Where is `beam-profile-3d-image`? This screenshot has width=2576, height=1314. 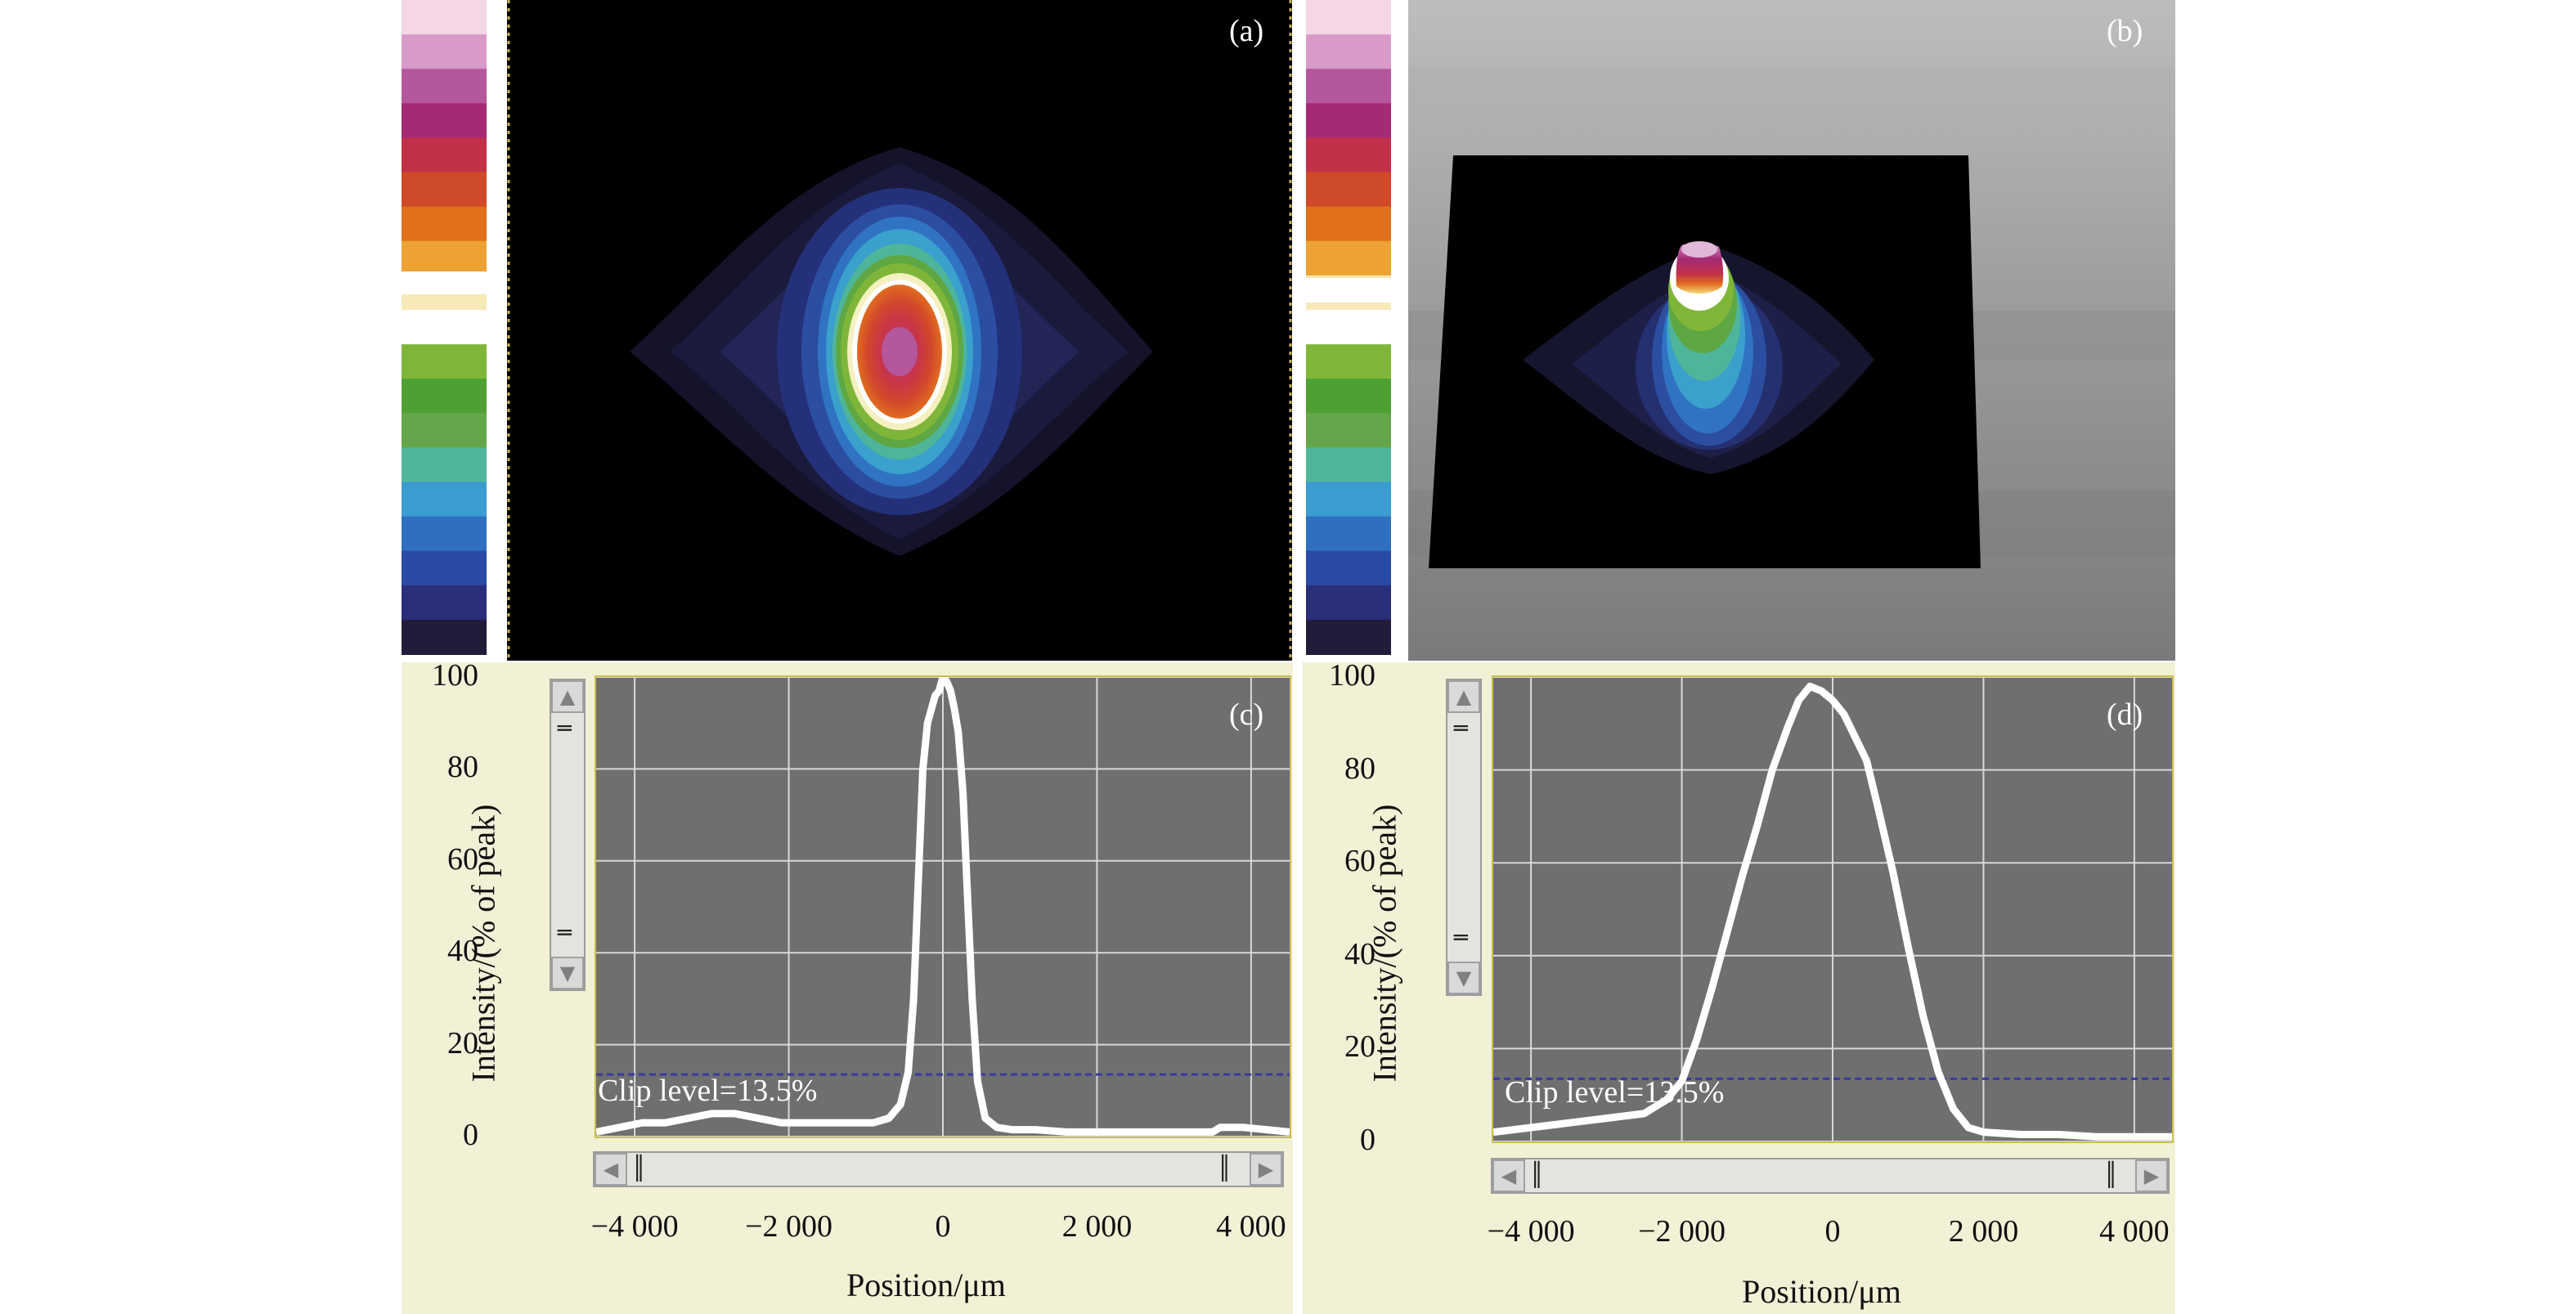
beam-profile-3d-image is located at coordinates (1791, 330).